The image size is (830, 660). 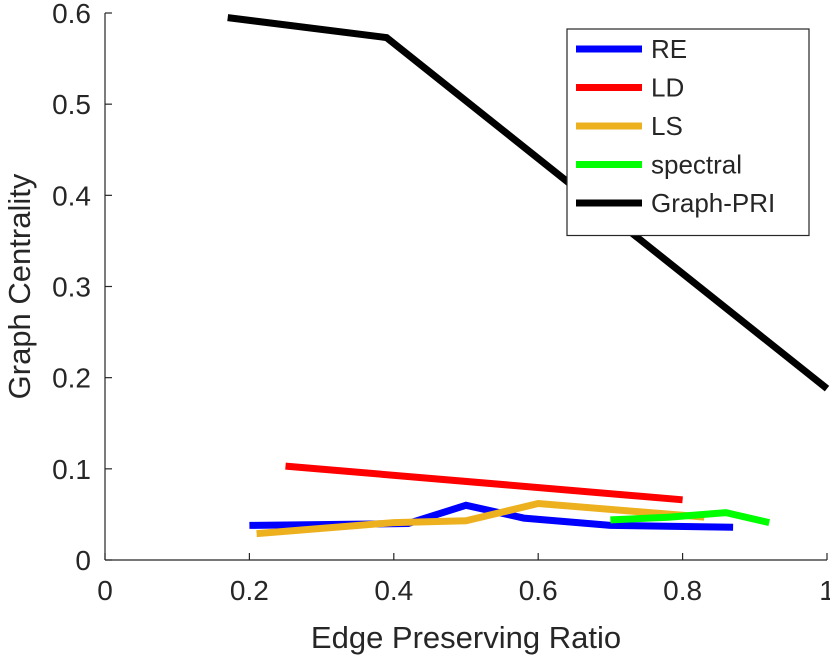 I want to click on y-tick-label: 0, so click(x=83, y=560).